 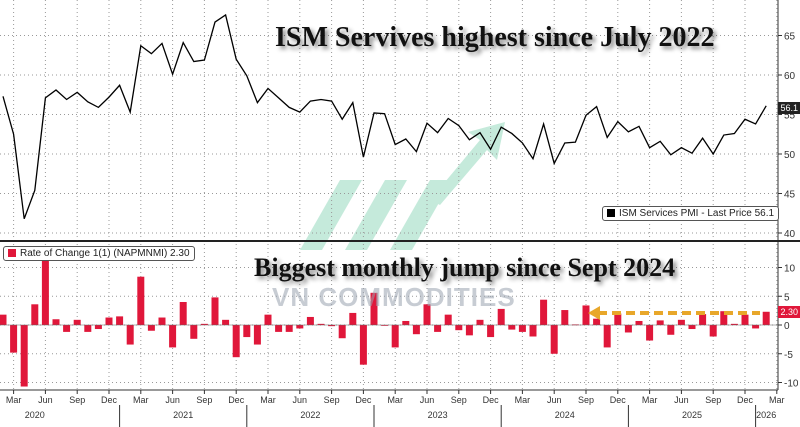 I want to click on x-year-label: 2026, so click(x=766, y=415).